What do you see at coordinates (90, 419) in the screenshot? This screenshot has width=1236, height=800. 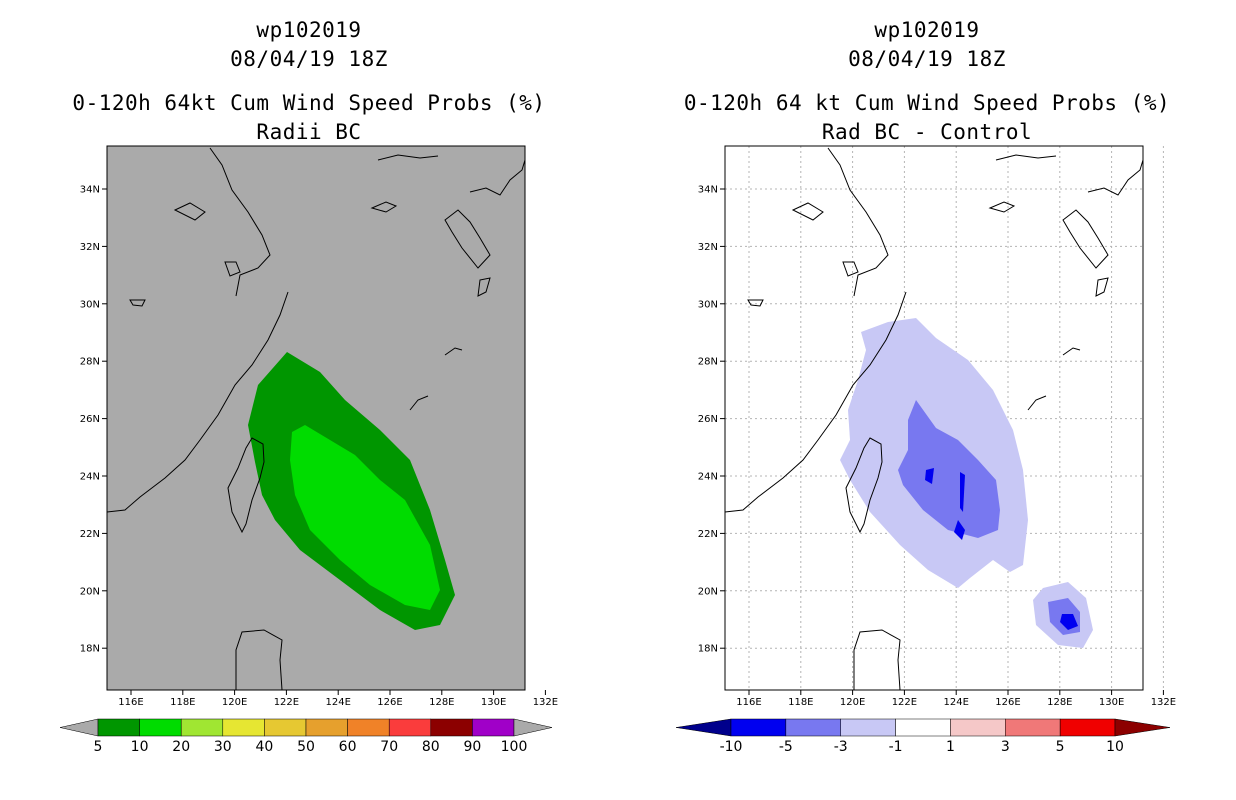 I see `left-lat-label: 26N` at bounding box center [90, 419].